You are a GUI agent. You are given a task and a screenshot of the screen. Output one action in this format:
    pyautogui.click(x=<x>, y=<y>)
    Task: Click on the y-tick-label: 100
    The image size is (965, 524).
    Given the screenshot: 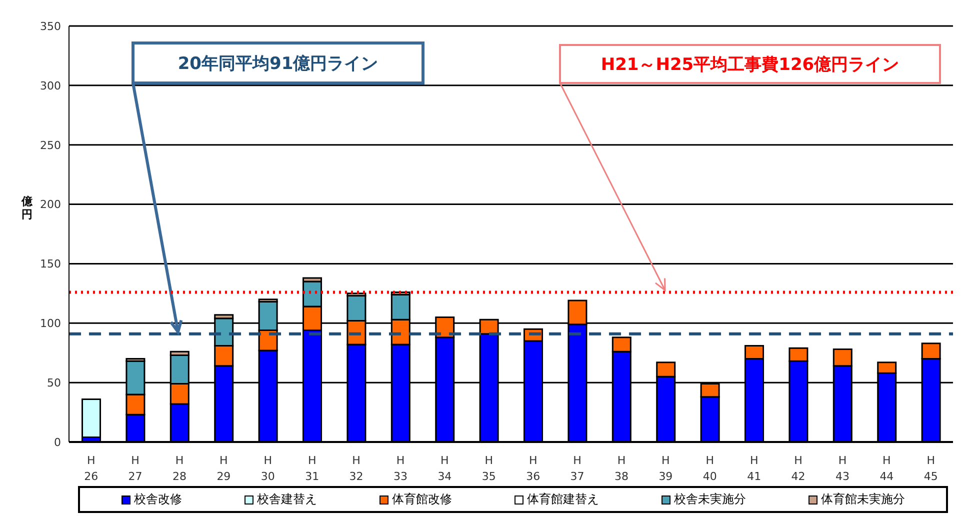 What is the action you would take?
    pyautogui.click(x=50, y=323)
    